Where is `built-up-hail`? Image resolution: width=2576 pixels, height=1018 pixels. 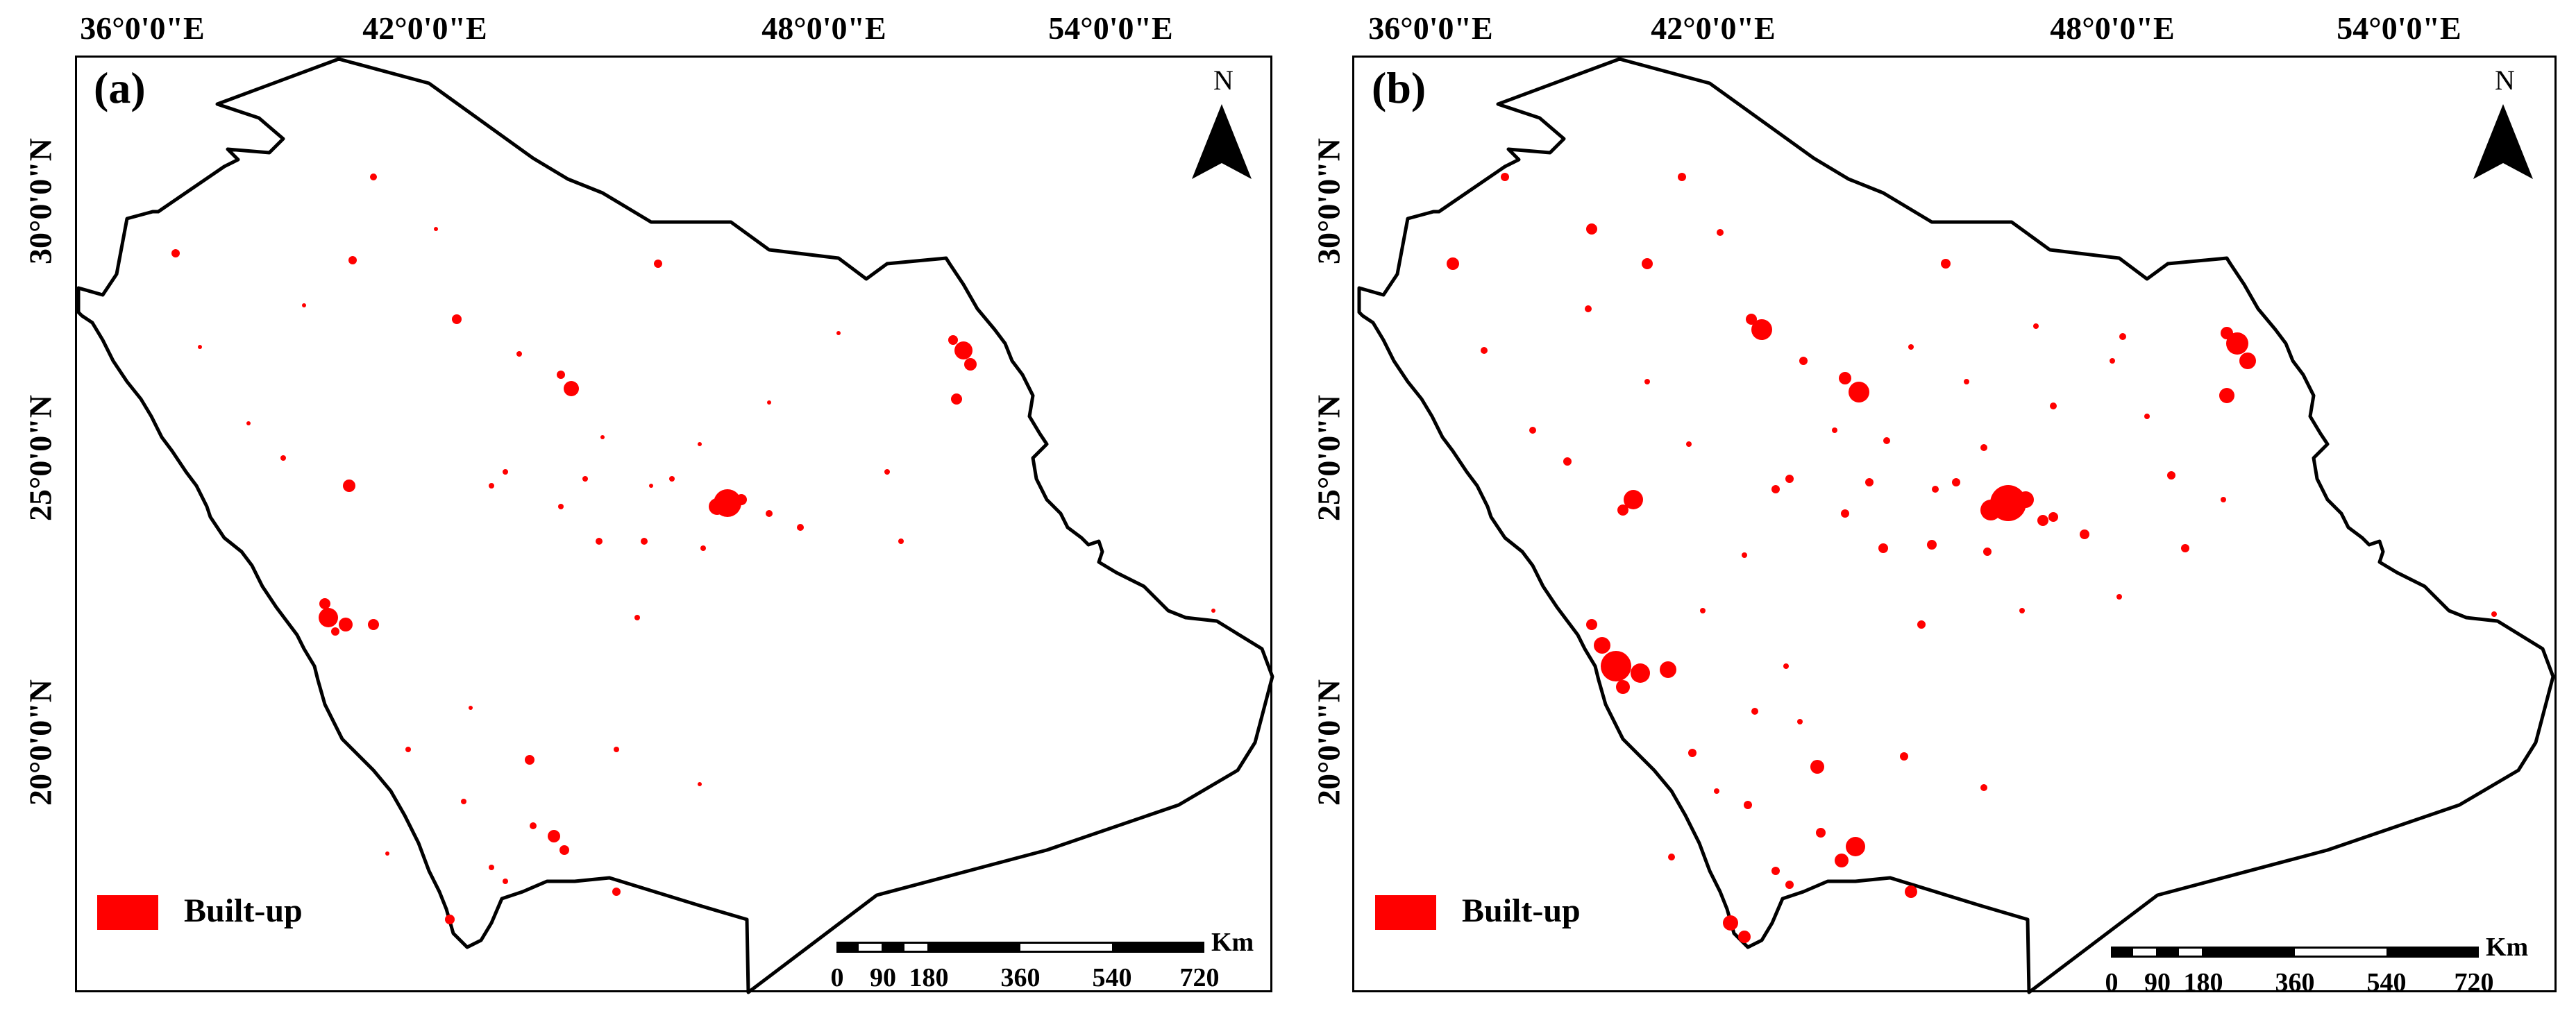 built-up-hail is located at coordinates (1761, 329).